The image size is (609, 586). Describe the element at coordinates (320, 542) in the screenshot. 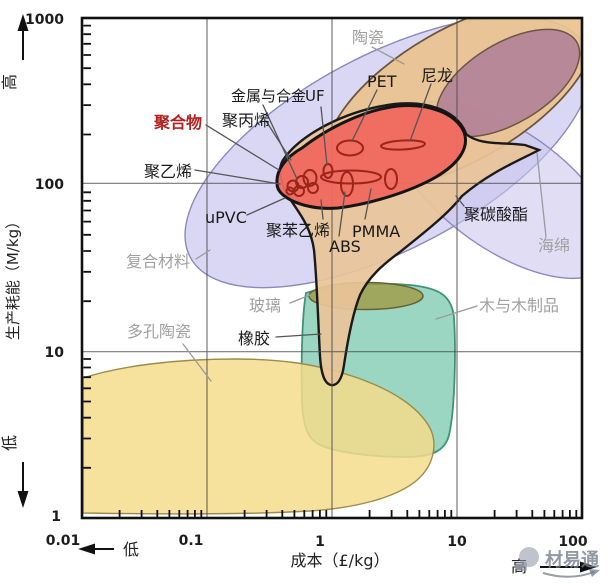

I see `x-tick-1: 1` at that location.